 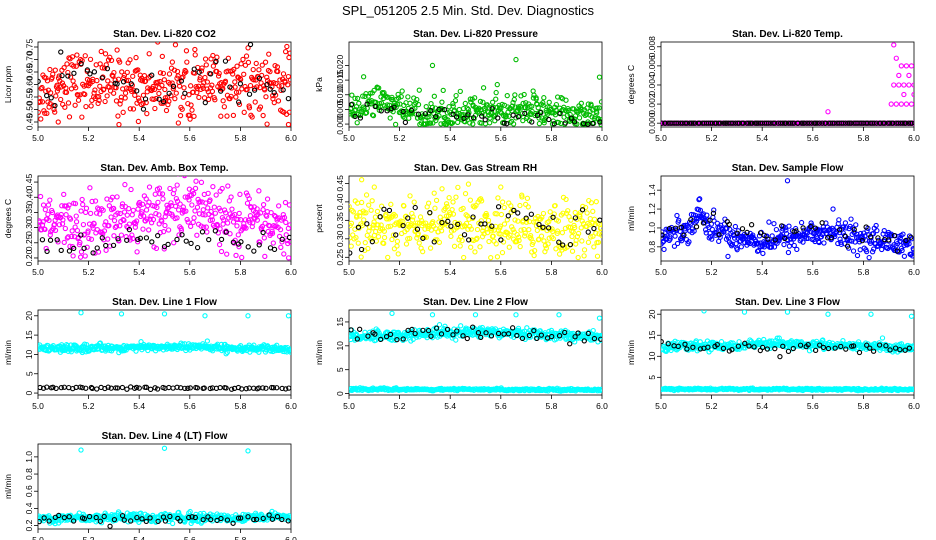 What do you see at coordinates (631, 218) in the screenshot?
I see `y-axis-label: ml/min` at bounding box center [631, 218].